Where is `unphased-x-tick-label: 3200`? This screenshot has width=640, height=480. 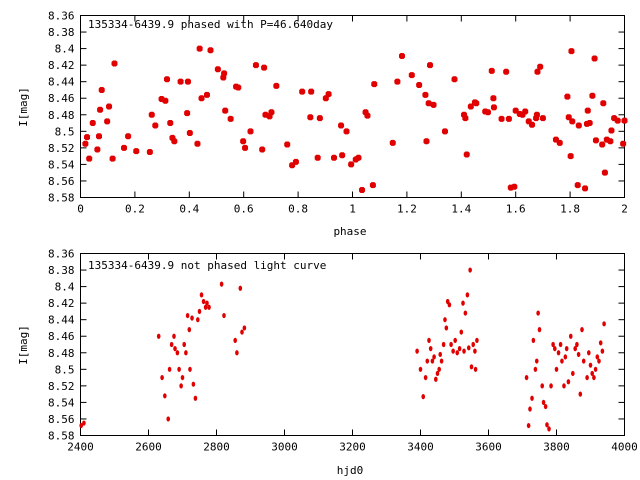
unphased-x-tick-label: 3200 is located at coordinates (352, 447).